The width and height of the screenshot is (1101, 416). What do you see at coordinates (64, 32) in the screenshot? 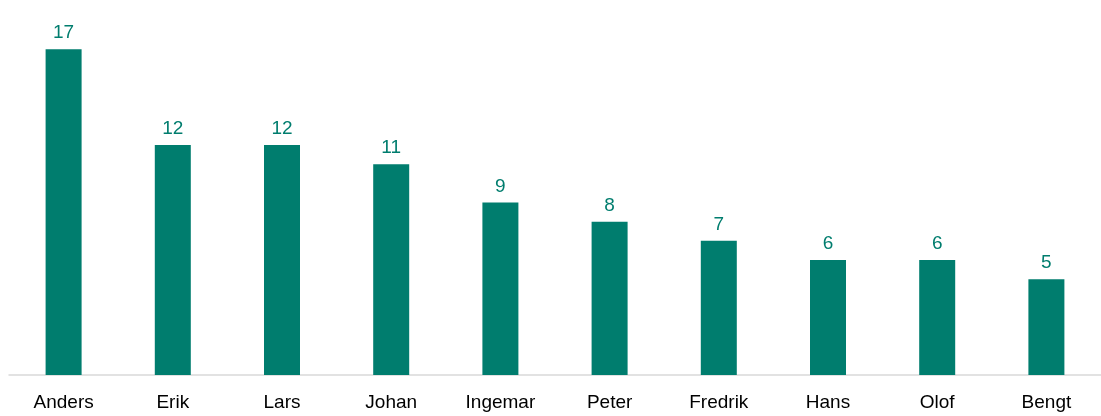
I see `data-label: 17` at bounding box center [64, 32].